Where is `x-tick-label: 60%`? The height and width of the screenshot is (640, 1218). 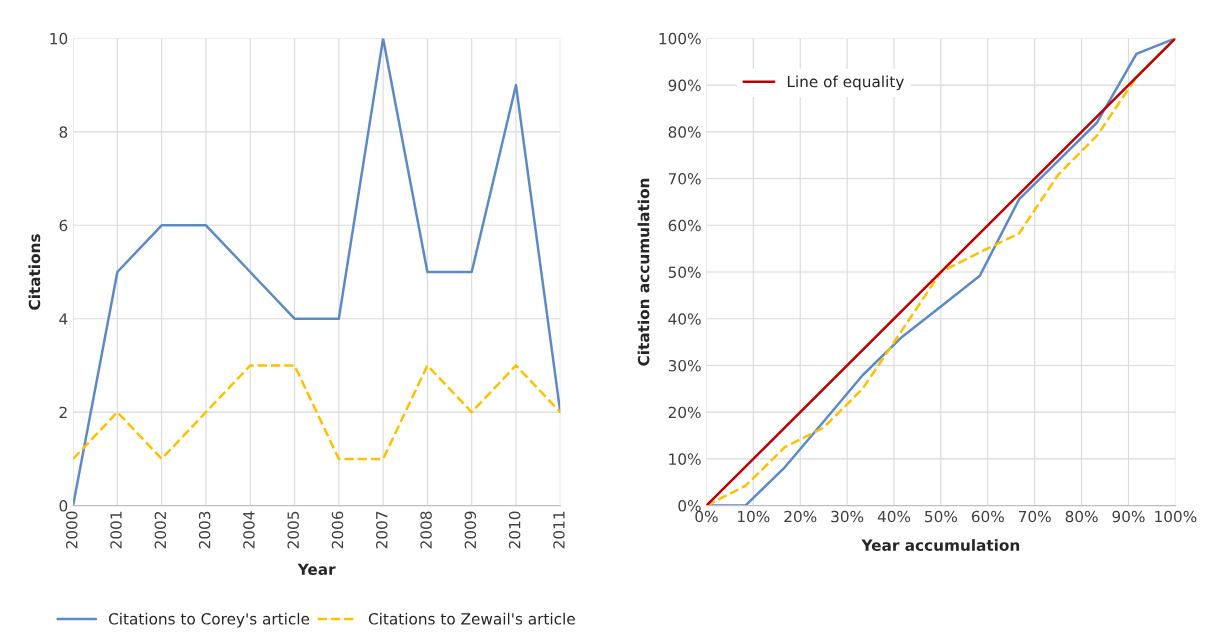
x-tick-label: 60% is located at coordinates (987, 516).